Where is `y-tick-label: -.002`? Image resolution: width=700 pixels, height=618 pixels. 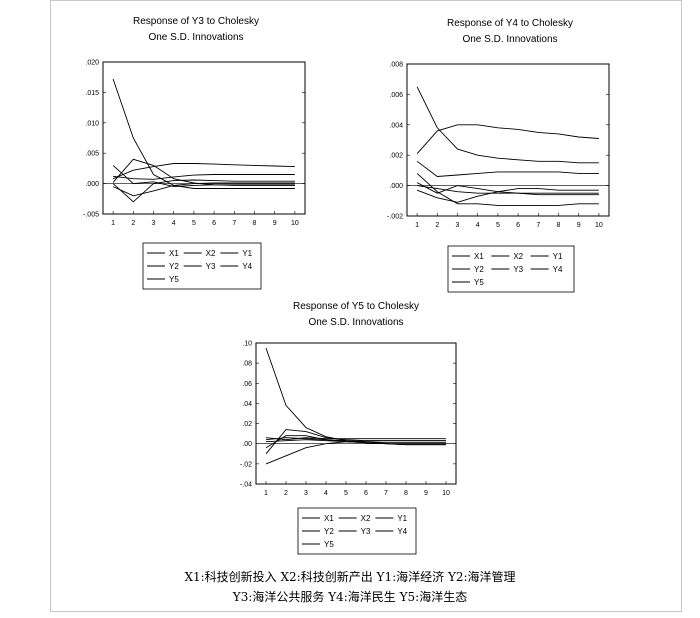
y-tick-label: -.002 is located at coordinates (395, 217).